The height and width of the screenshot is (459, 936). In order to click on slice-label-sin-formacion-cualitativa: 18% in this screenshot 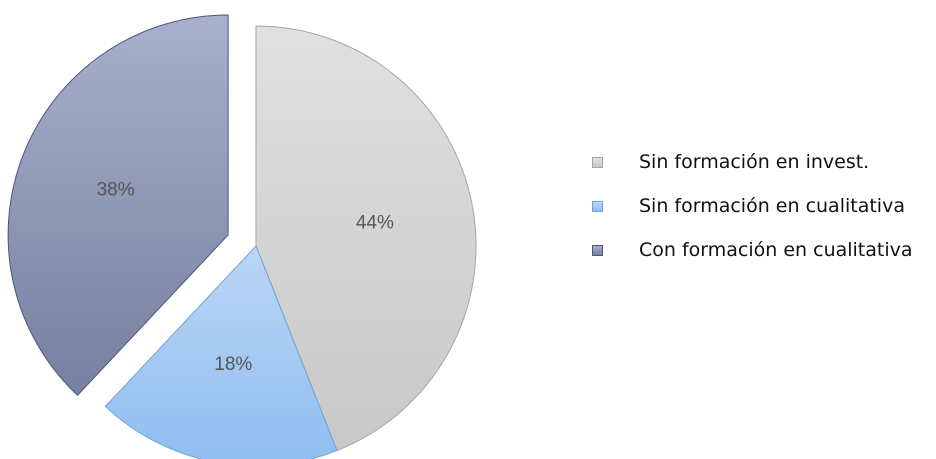, I will do `click(233, 364)`.